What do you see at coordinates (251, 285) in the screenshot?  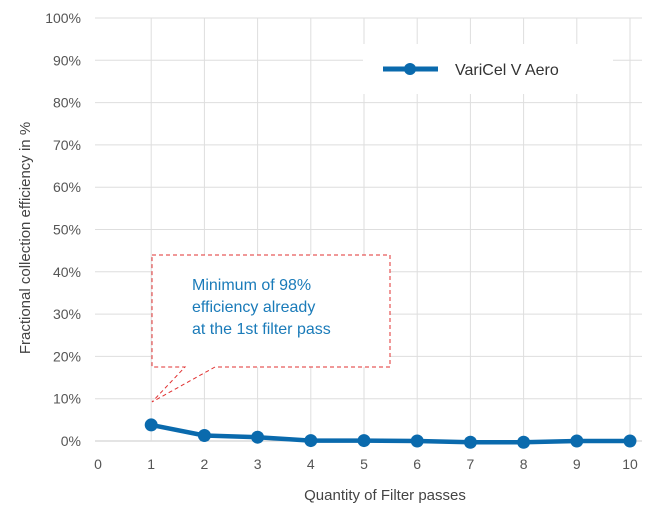 I see `annotation-line-1: Minimum of 98%` at bounding box center [251, 285].